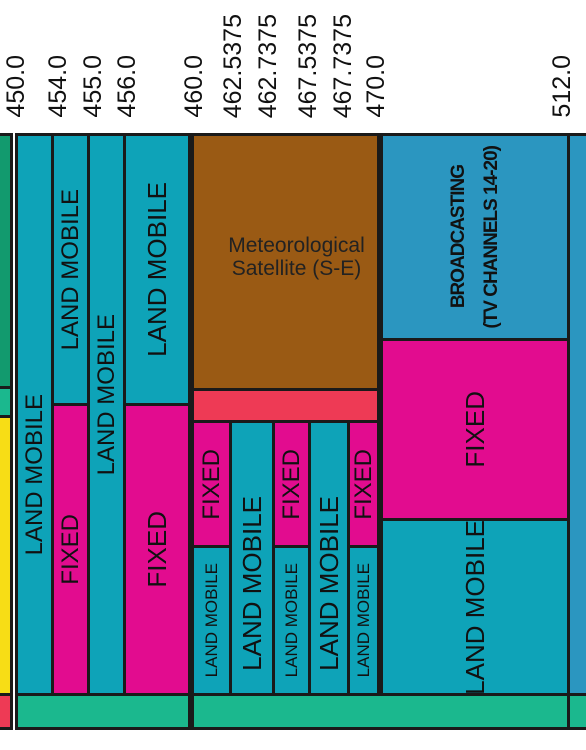 The image size is (586, 750). I want to click on block-fixed-454: FIXED, so click(70, 549).